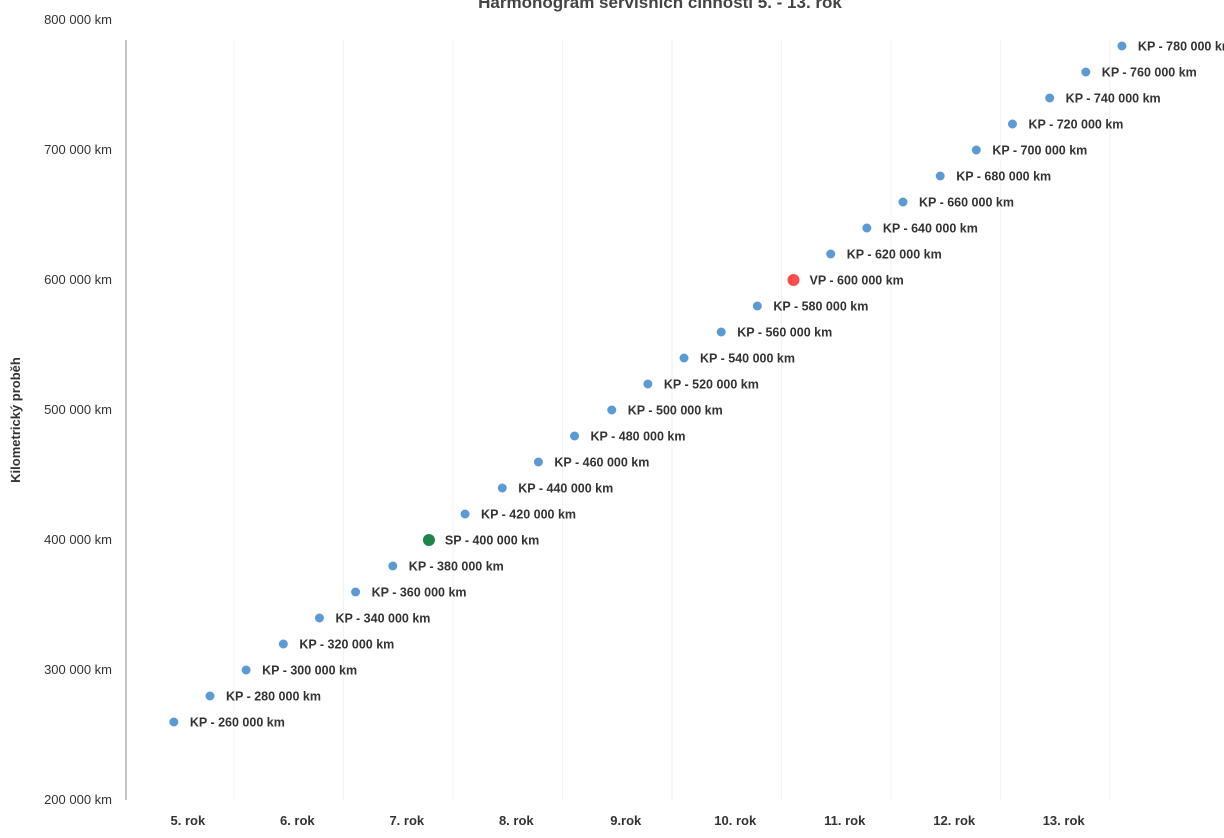 Image resolution: width=1224 pixels, height=838 pixels. I want to click on data-label: KP - 720 000 km, so click(1075, 125).